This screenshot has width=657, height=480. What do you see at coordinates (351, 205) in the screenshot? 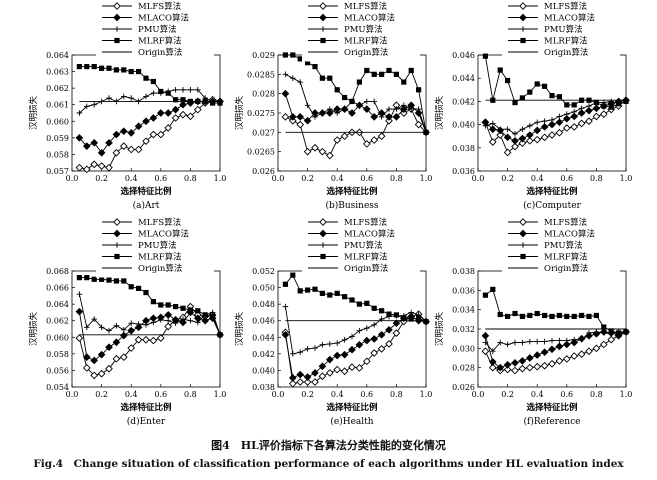
I see `chart-subtitle: (b)Business` at bounding box center [351, 205].